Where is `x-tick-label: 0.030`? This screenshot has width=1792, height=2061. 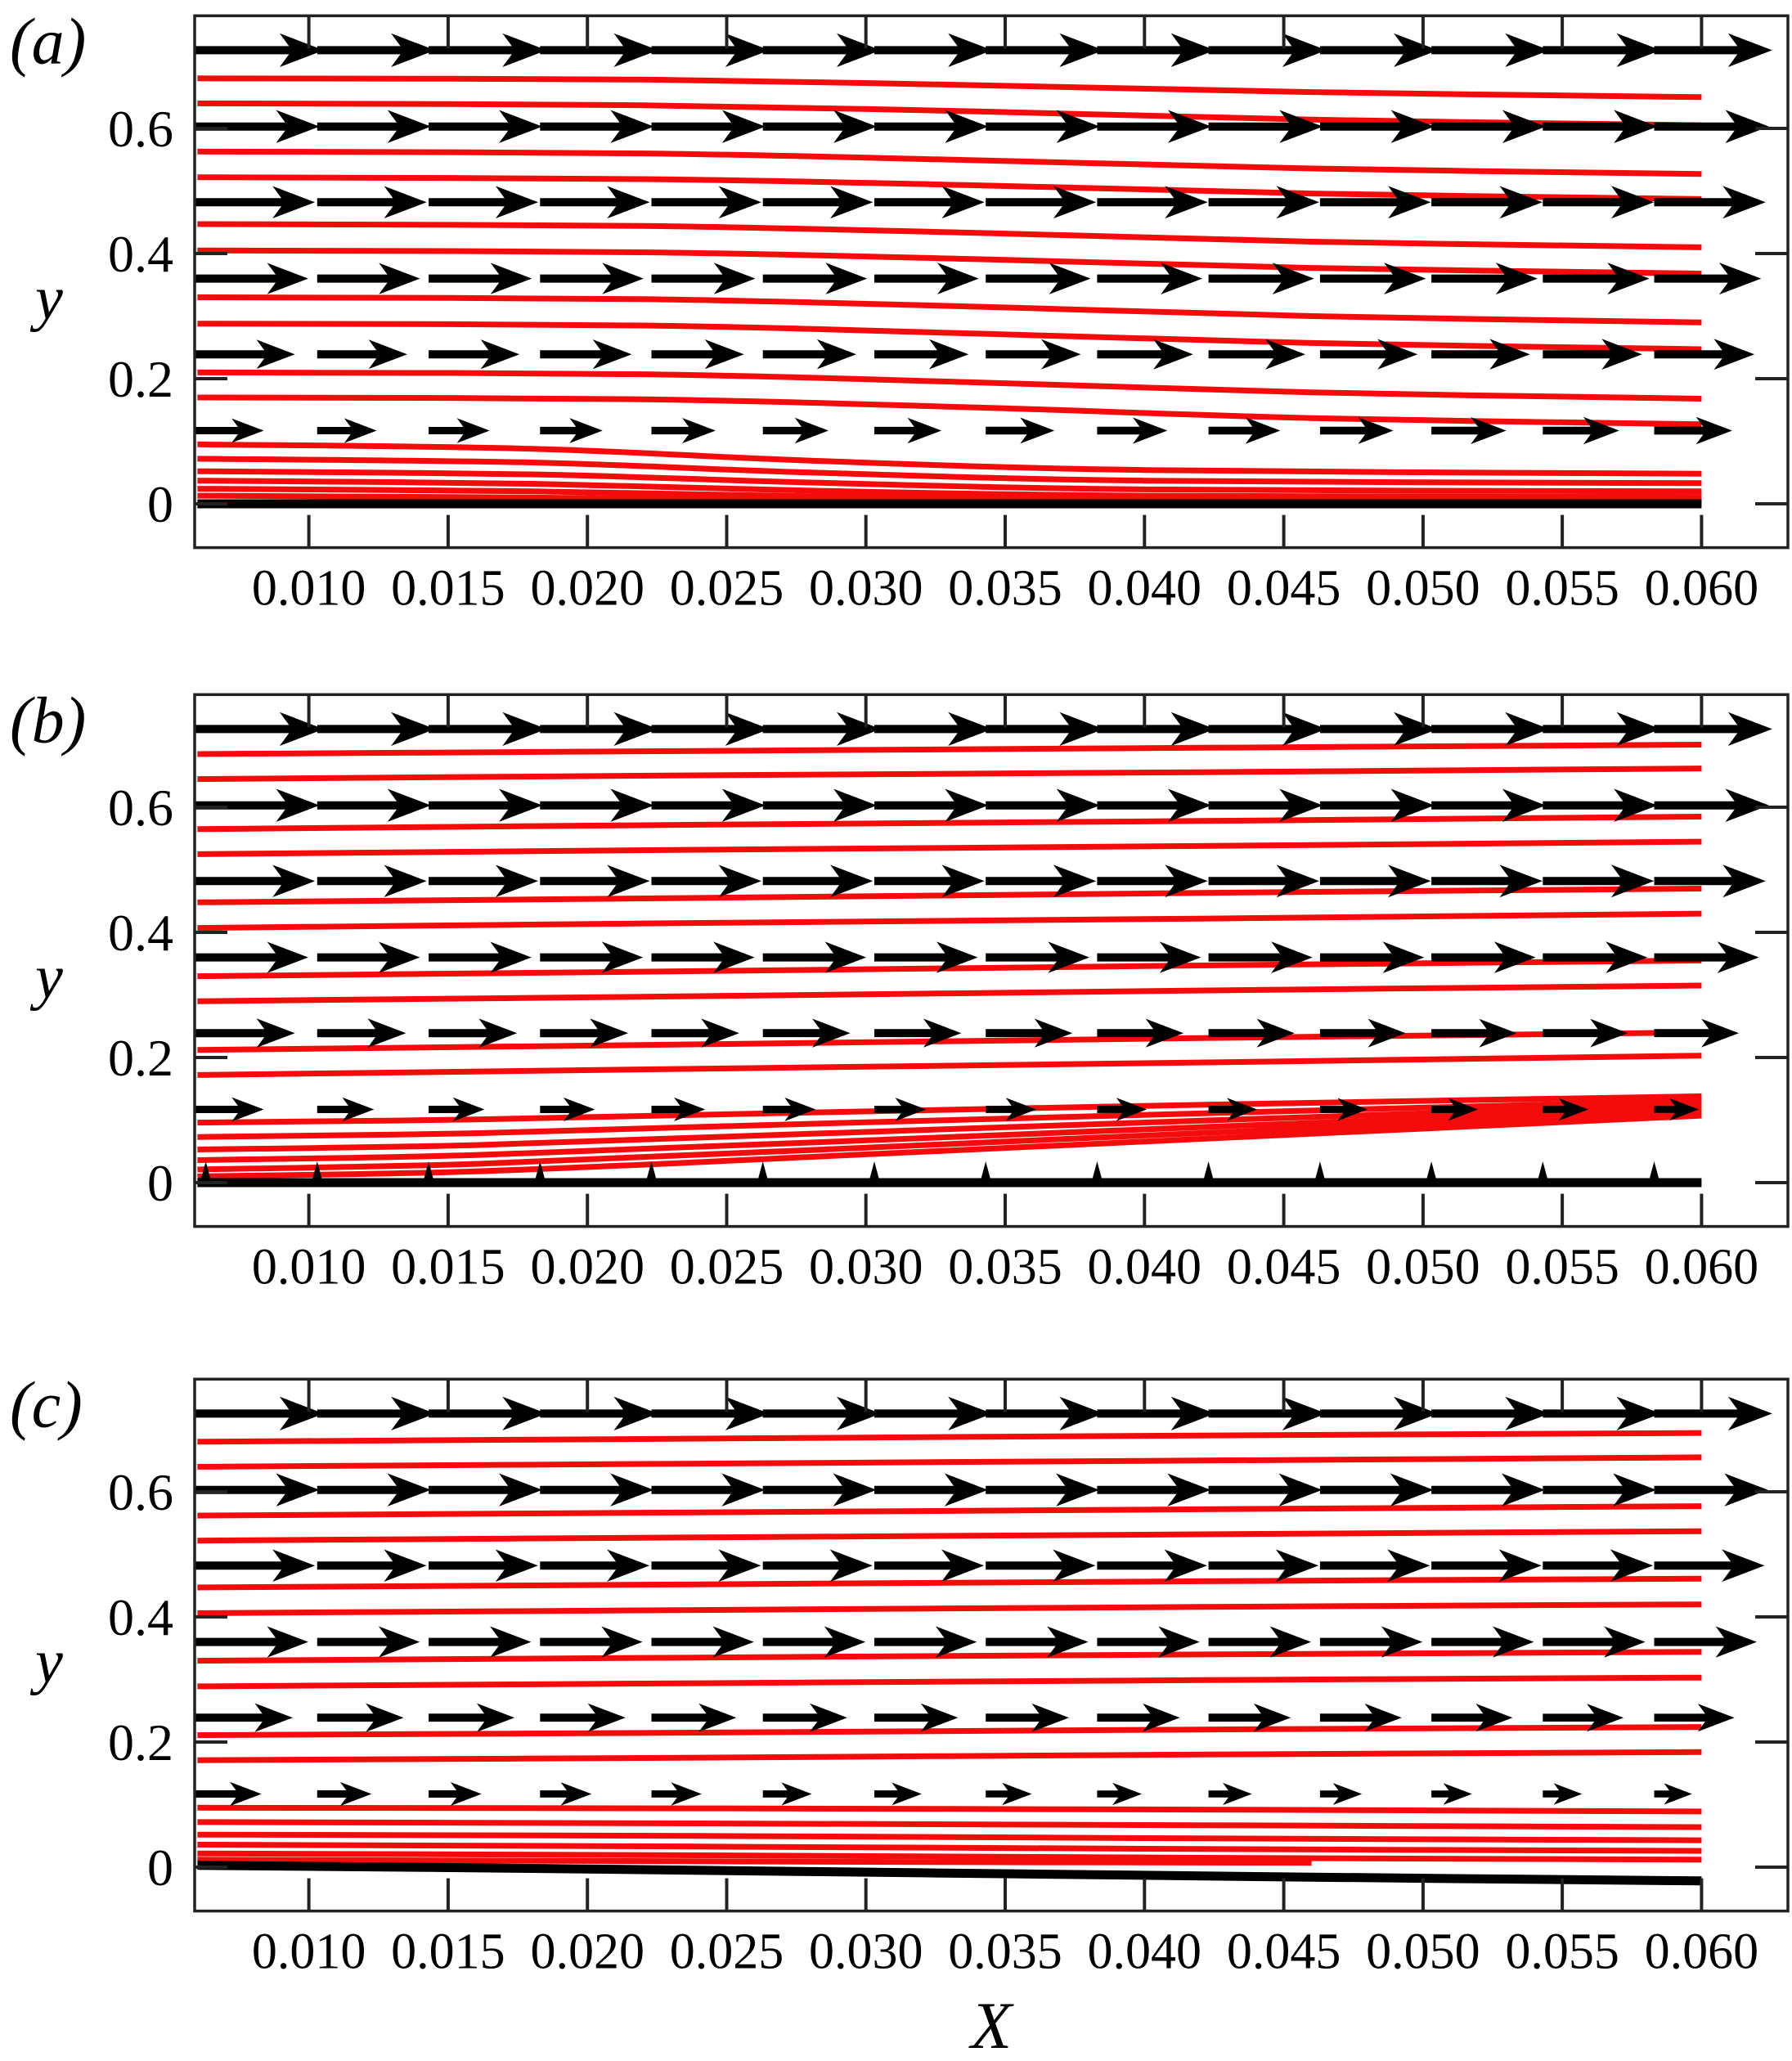 x-tick-label: 0.030 is located at coordinates (866, 589).